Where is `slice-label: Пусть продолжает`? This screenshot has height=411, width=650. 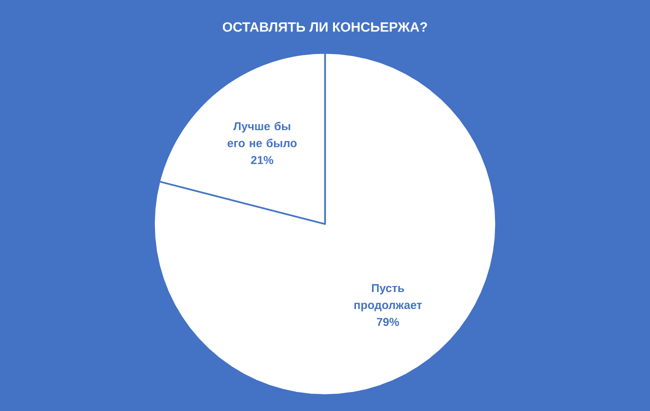 slice-label: Пусть продолжает is located at coordinates (388, 298).